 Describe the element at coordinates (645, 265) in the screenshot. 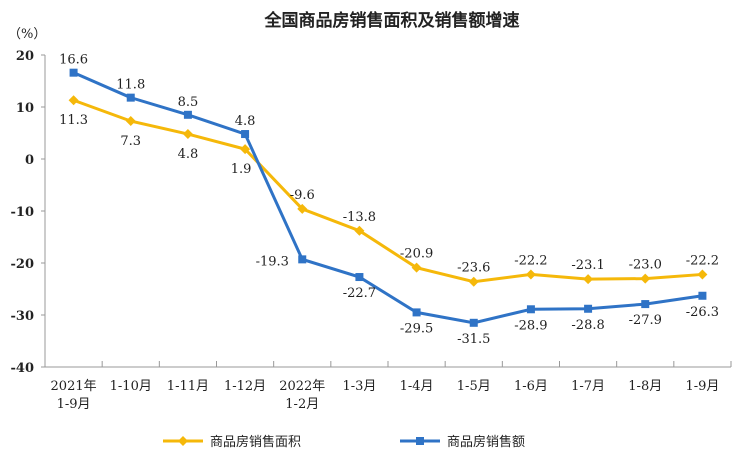

I see `data-label: -23.0` at that location.